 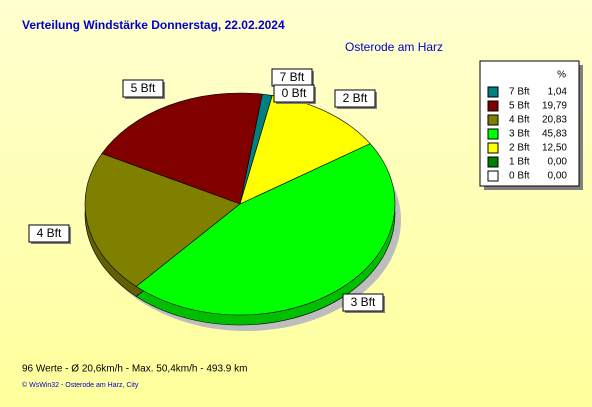 What do you see at coordinates (519, 134) in the screenshot?
I see `legend-label: 3 Bft` at bounding box center [519, 134].